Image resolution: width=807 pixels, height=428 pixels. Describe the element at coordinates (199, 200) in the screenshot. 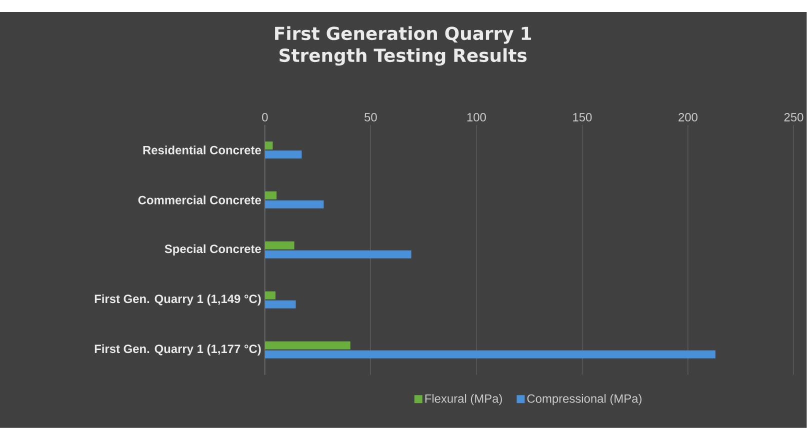

I see `y-tick-label: Commercial Concrete` at that location.